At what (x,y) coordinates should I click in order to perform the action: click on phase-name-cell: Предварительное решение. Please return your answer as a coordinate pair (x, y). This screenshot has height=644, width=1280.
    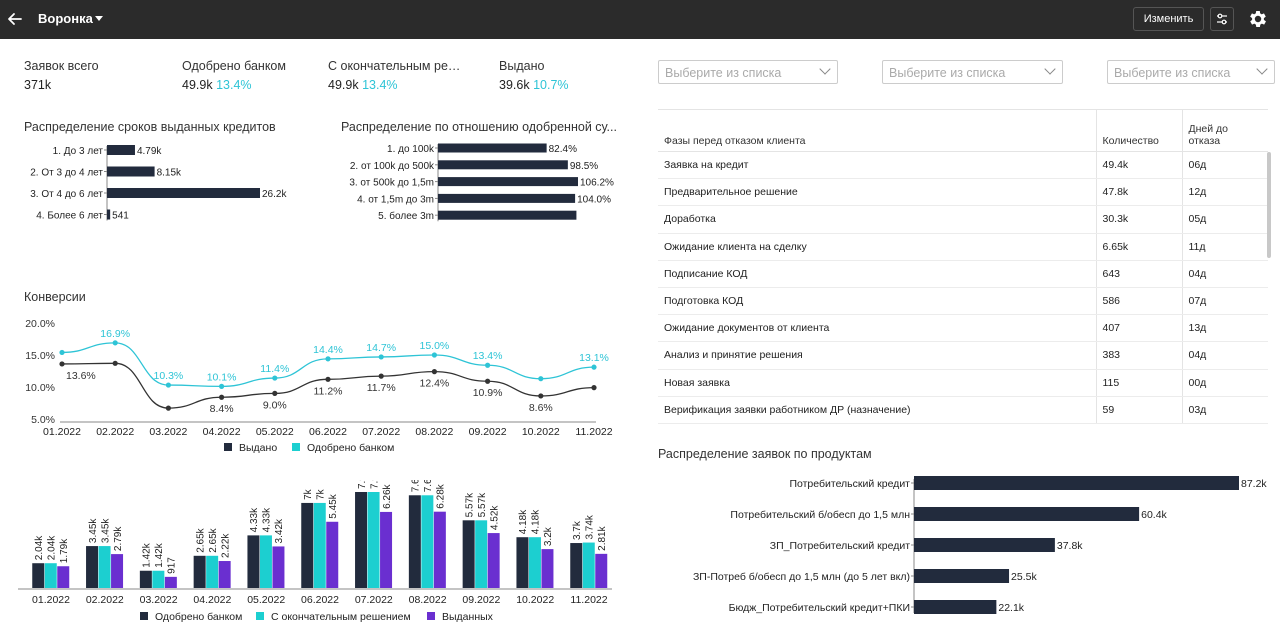
    Looking at the image, I should click on (877, 192).